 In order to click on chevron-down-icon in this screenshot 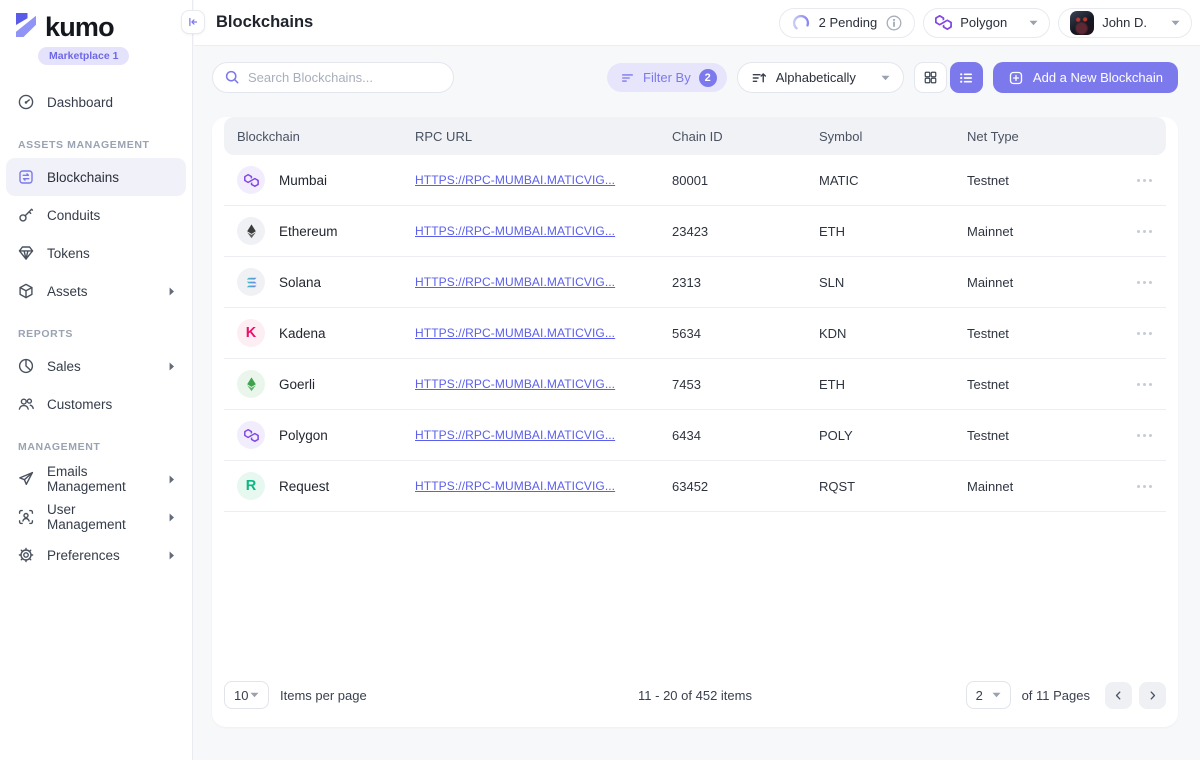, I will do `click(1033, 22)`.